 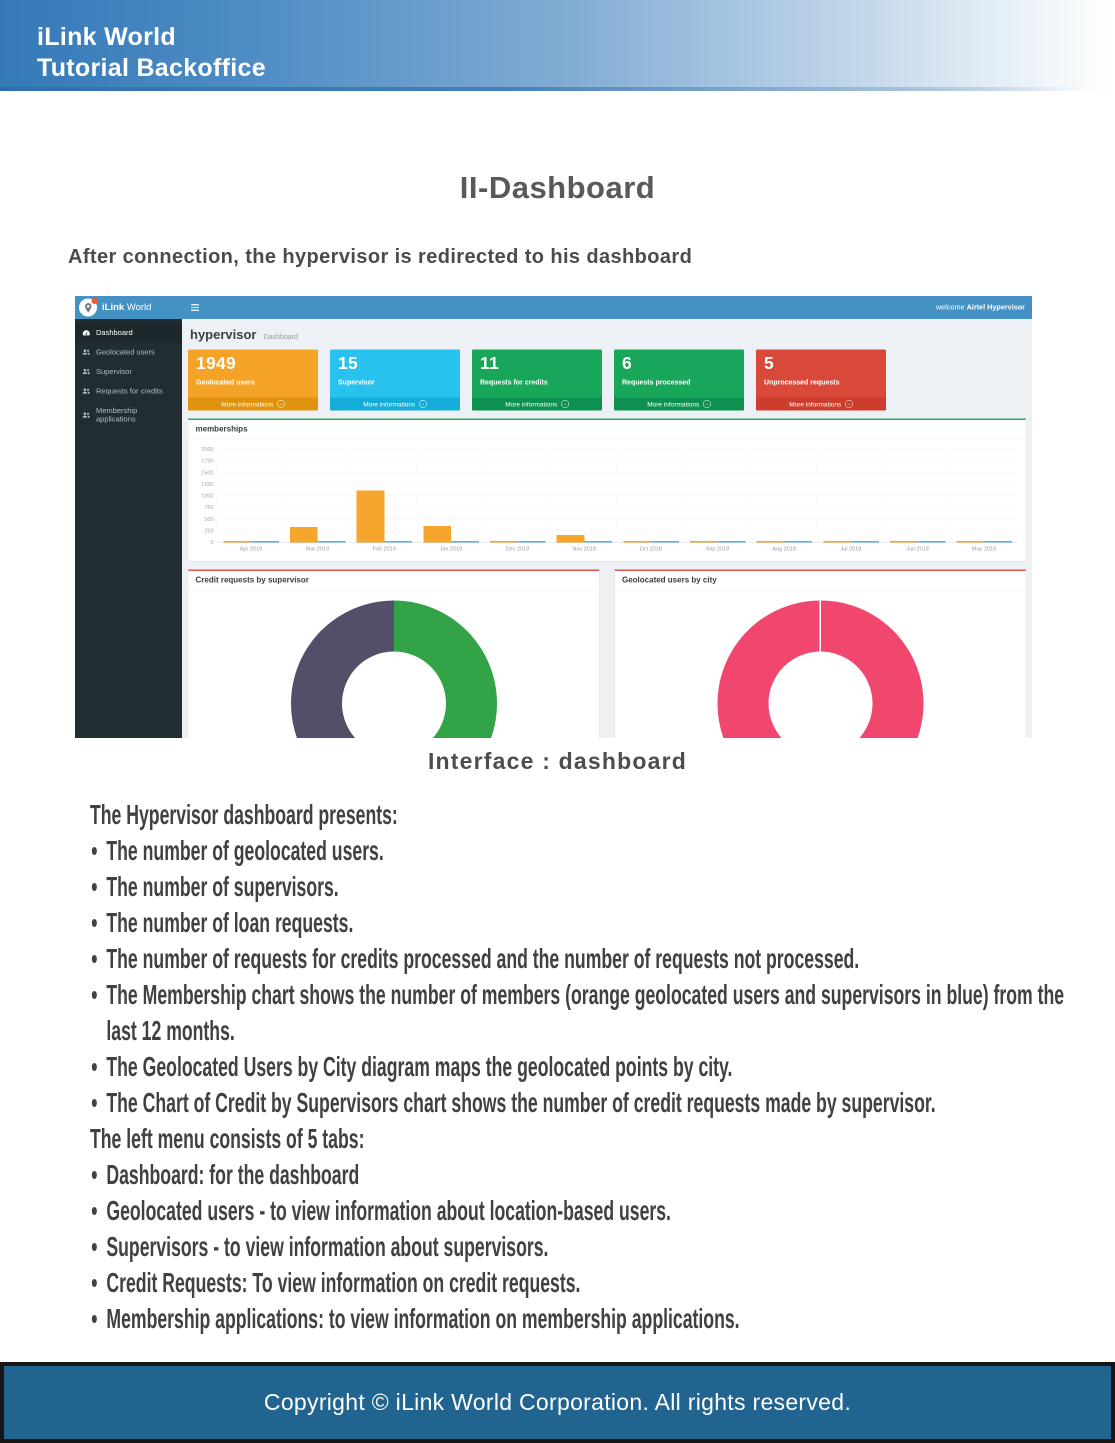 I want to click on hamburger-icon, so click(x=195, y=307).